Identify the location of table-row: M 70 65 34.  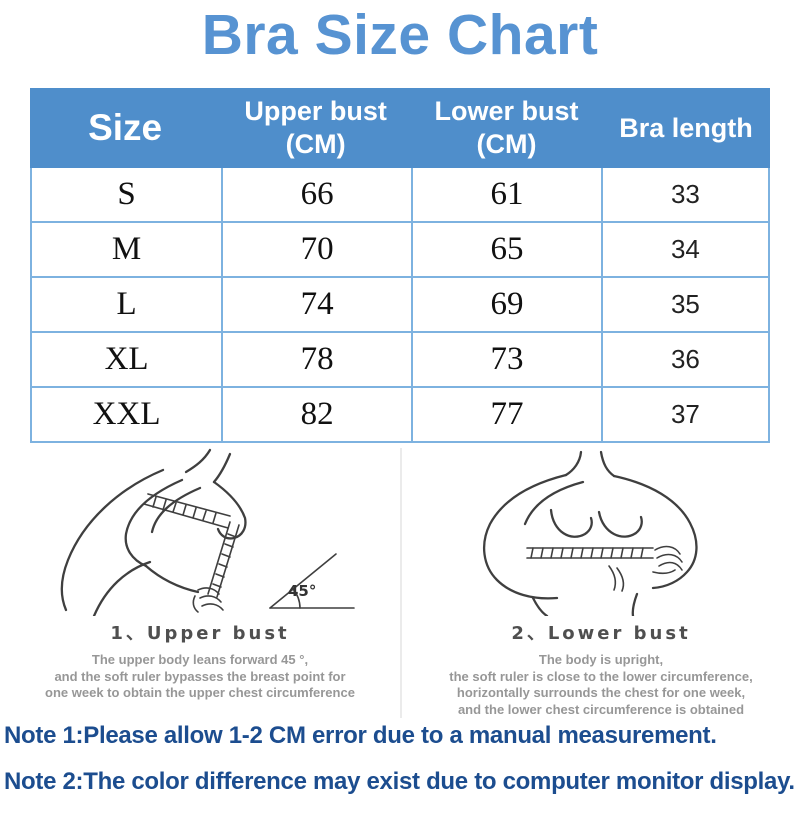
(400, 248).